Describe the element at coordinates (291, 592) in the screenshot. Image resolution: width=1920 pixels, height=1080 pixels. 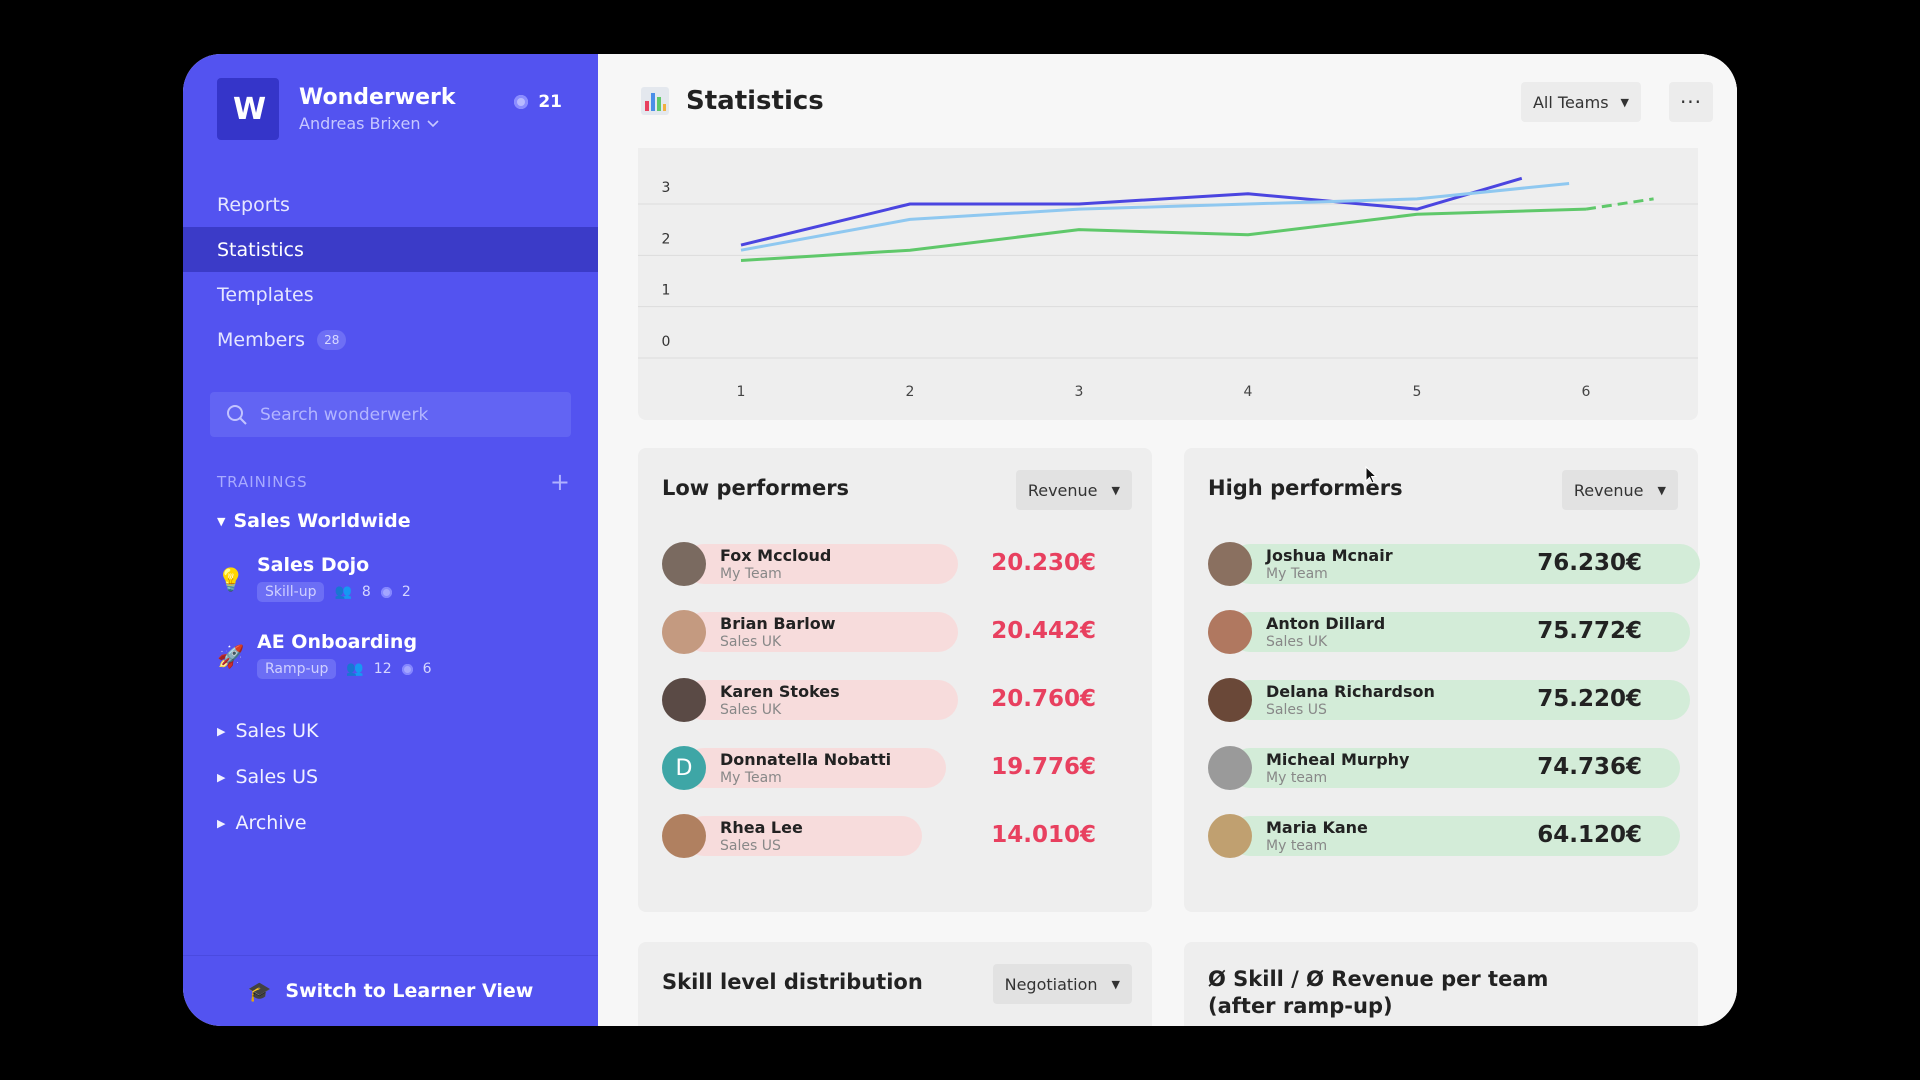
I see `training-tag: Skill-up` at that location.